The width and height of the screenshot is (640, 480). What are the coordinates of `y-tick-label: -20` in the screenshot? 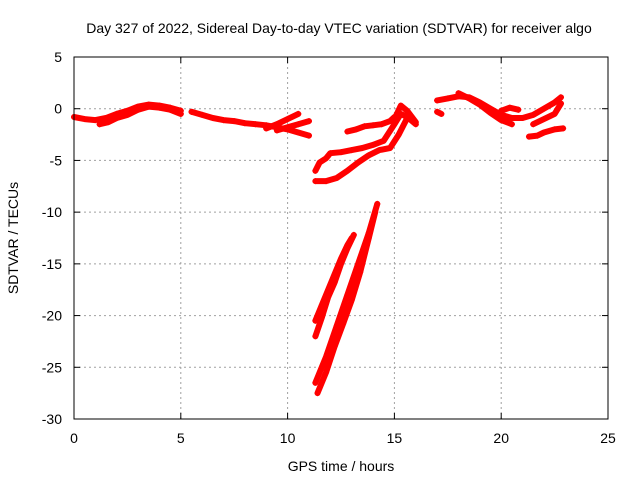 It's located at (52, 316).